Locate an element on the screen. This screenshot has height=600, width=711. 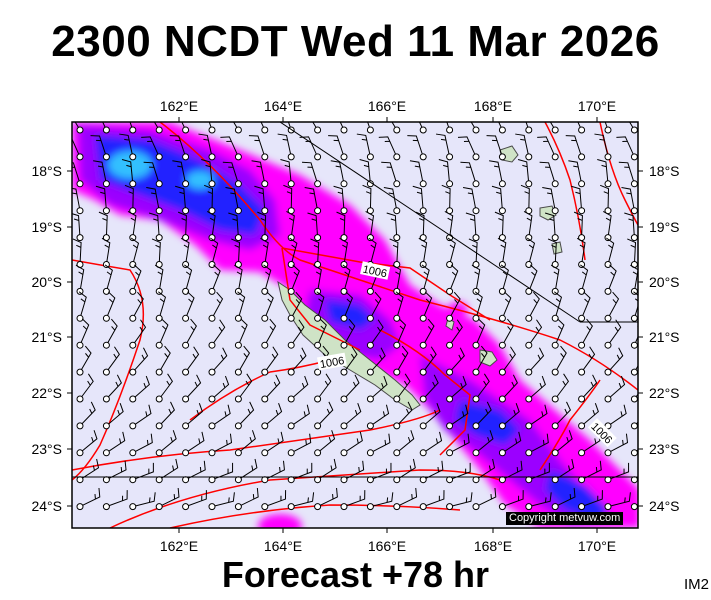
forecast-label: Forecast +78 hr is located at coordinates (355, 574).